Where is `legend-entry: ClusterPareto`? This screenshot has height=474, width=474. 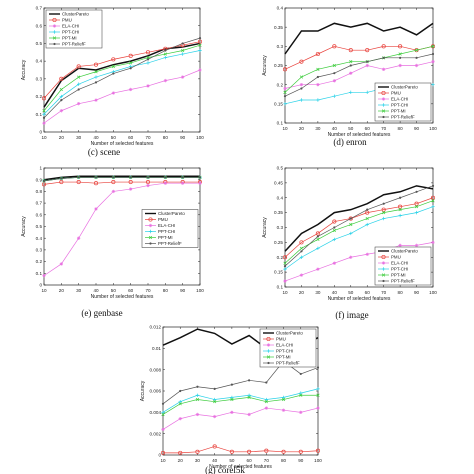 legend-entry: ClusterPareto is located at coordinates (75, 14).